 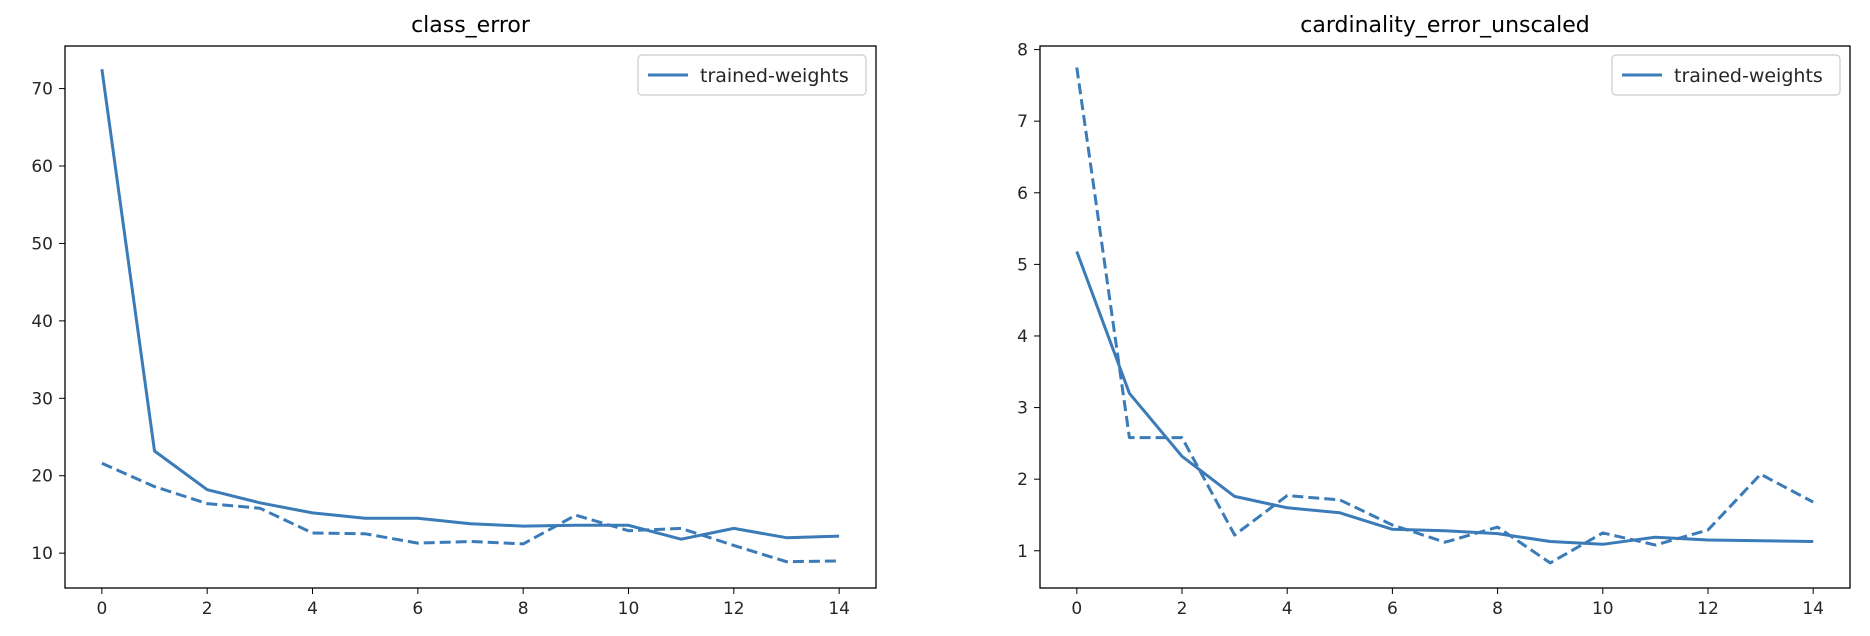 I want to click on y-tick-label: 4, so click(x=1022, y=337).